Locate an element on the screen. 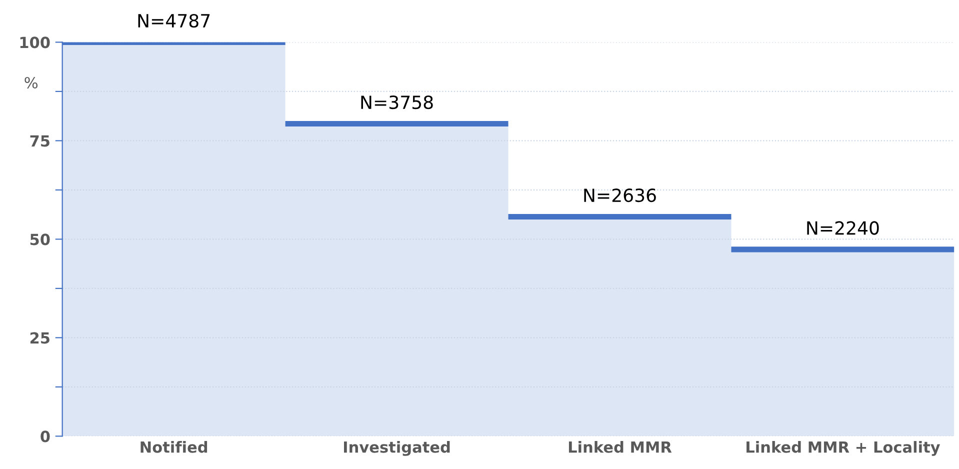 The image size is (959, 469). y-tick-label: 0 is located at coordinates (45, 436).